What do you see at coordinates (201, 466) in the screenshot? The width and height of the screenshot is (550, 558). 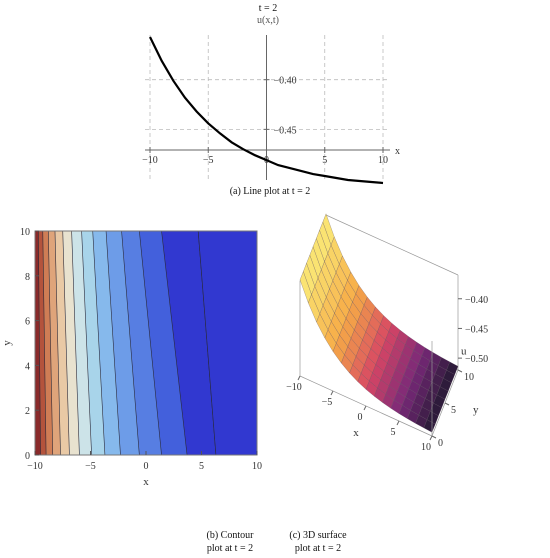 I see `contour-x-tick-label: 5` at bounding box center [201, 466].